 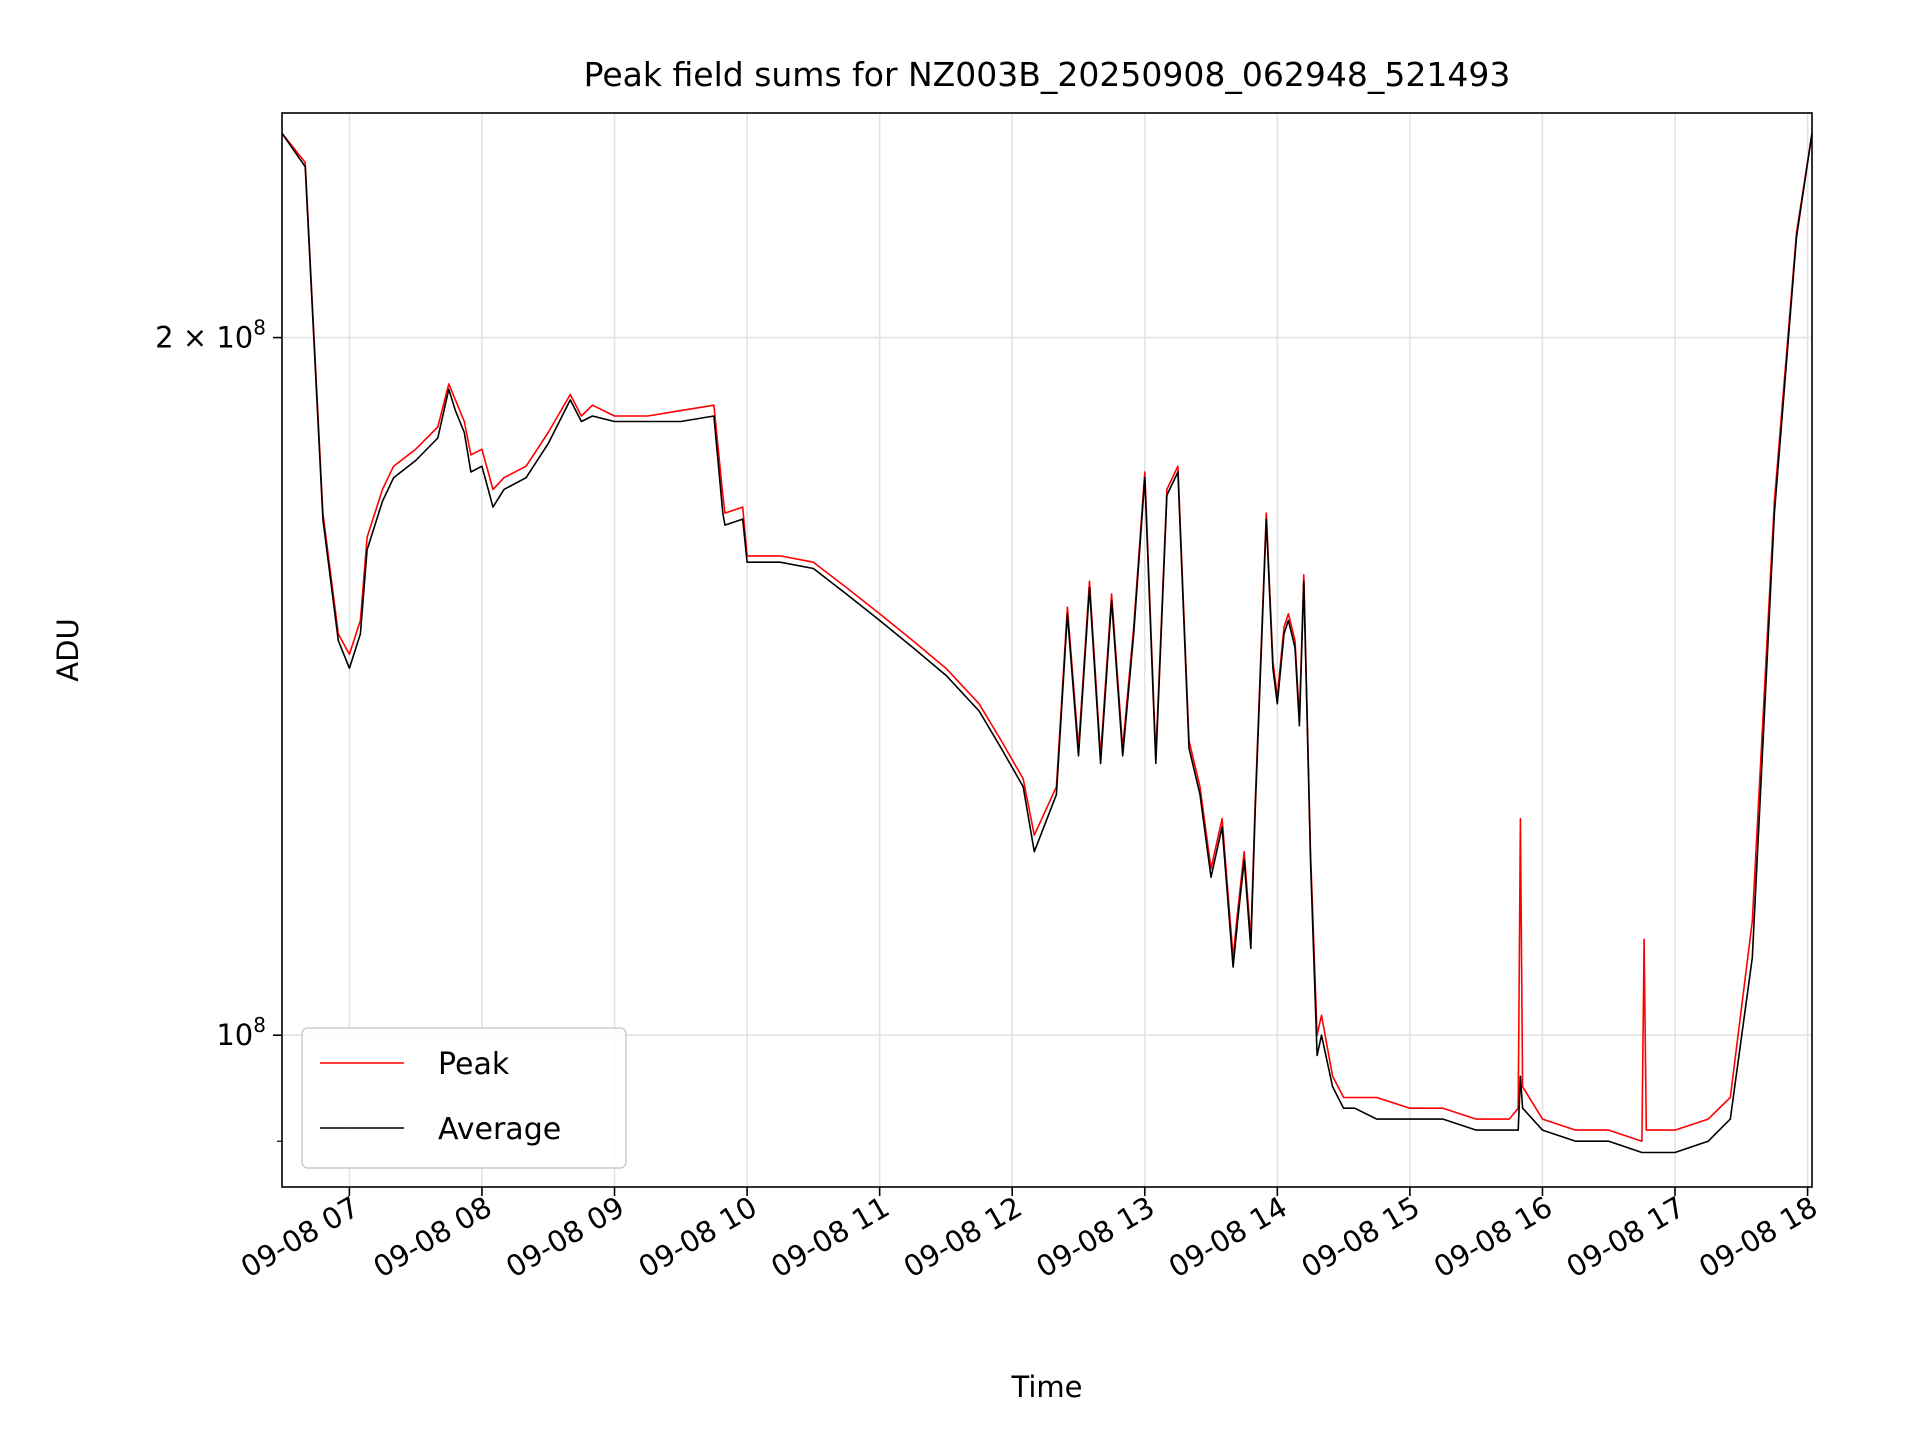 I want to click on y-tick-label: 108, so click(x=241, y=1032).